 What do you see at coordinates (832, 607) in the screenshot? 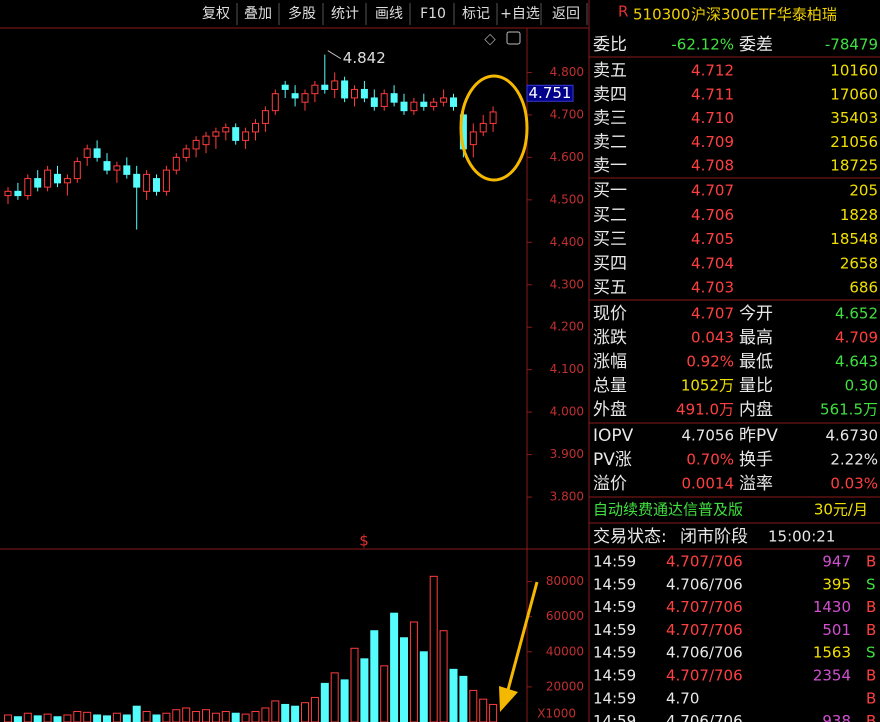
I see `tick-volume: 1430` at bounding box center [832, 607].